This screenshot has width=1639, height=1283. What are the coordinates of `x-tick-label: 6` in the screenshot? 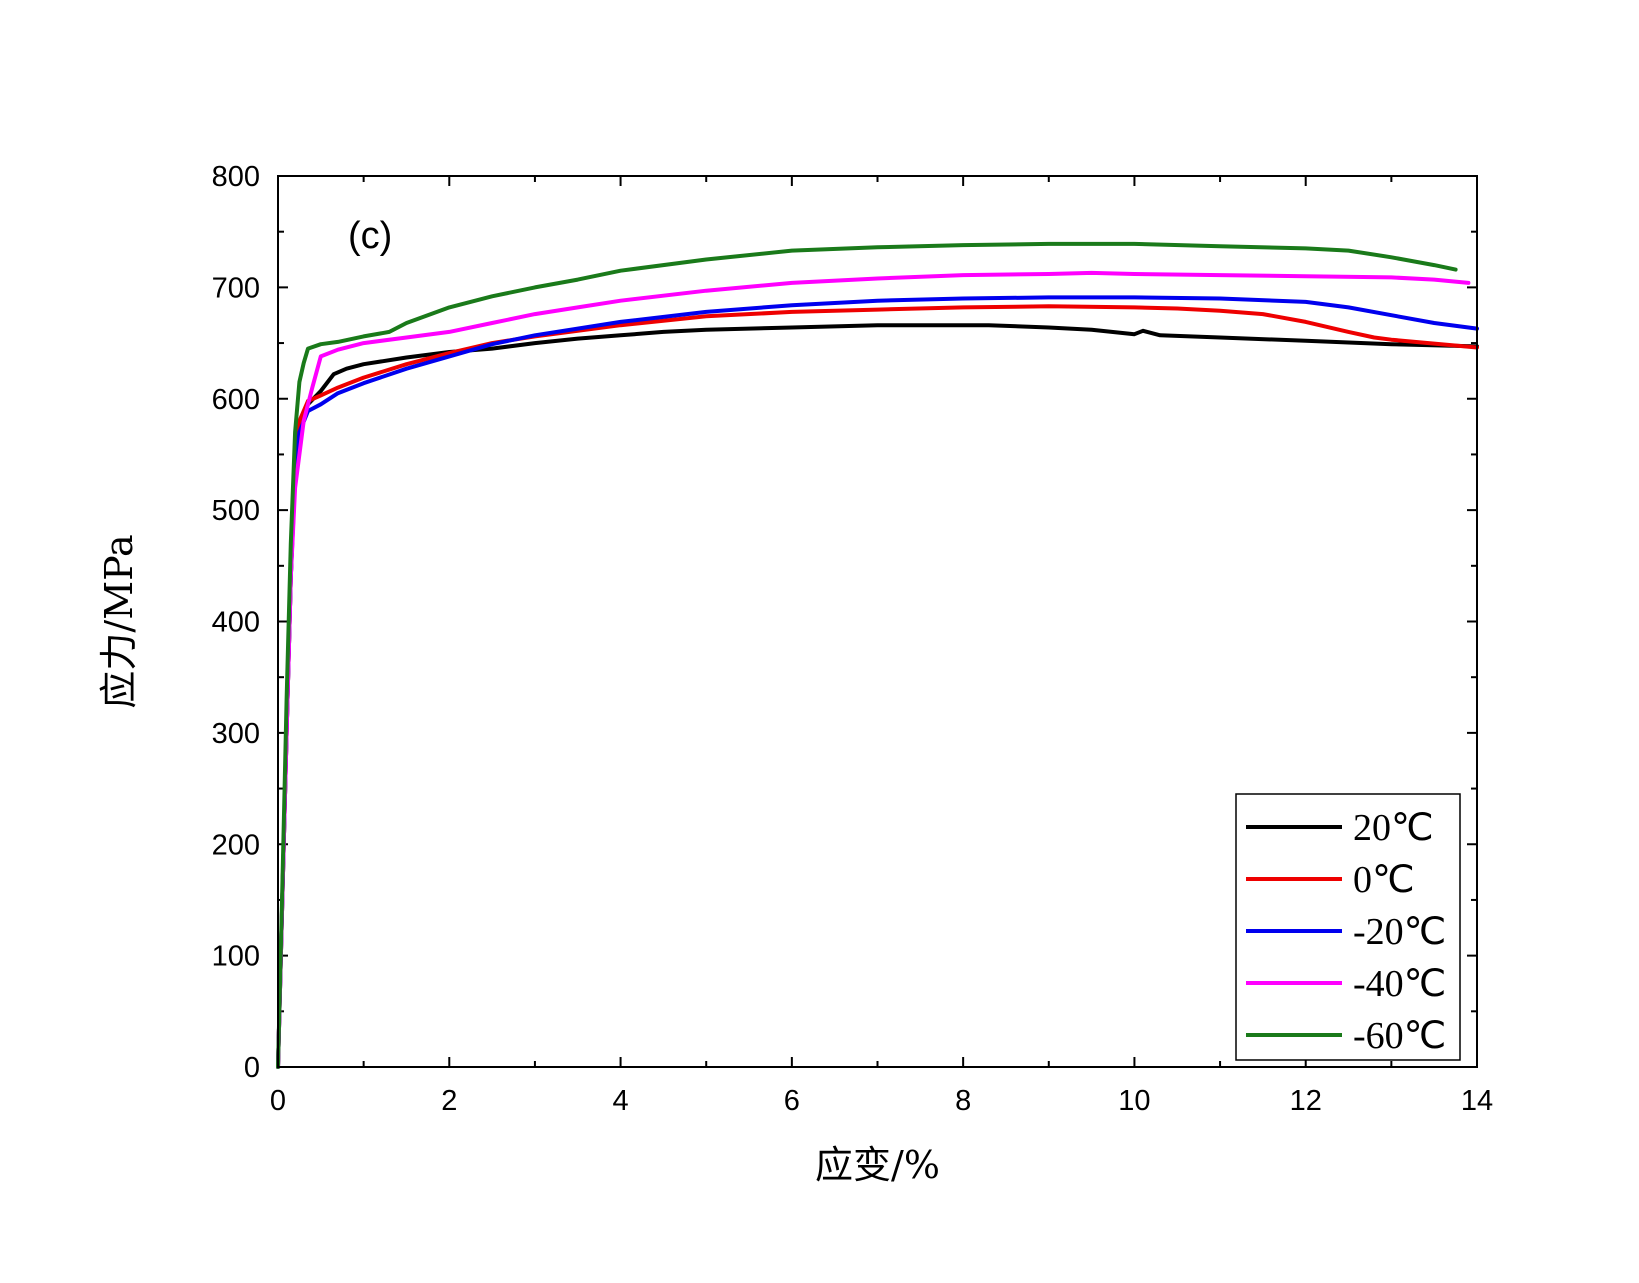 It's located at (792, 1101).